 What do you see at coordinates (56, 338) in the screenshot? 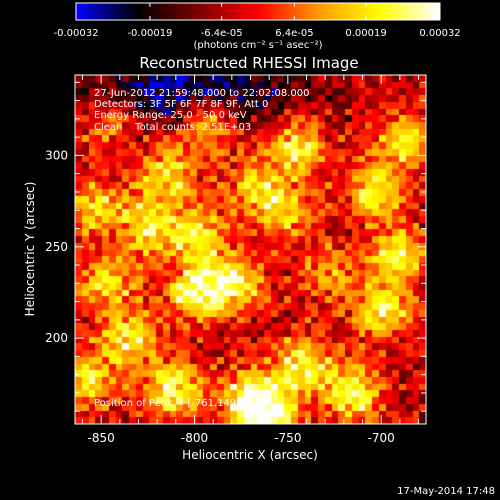
I see `y-tick-label: 200` at bounding box center [56, 338].